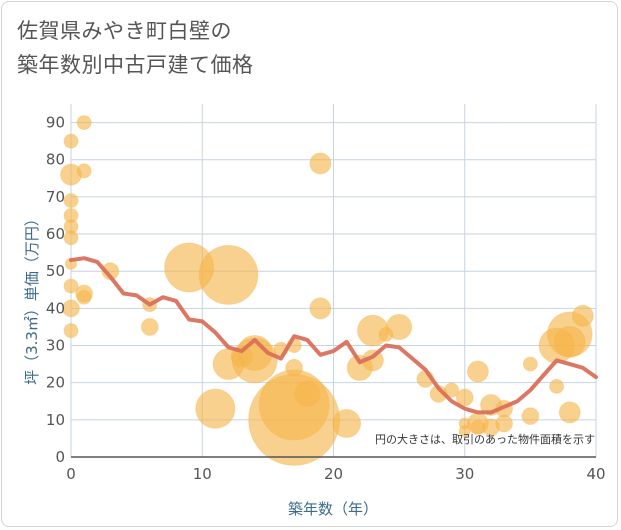  Describe the element at coordinates (60, 457) in the screenshot. I see `y-tick-label: 0` at that location.